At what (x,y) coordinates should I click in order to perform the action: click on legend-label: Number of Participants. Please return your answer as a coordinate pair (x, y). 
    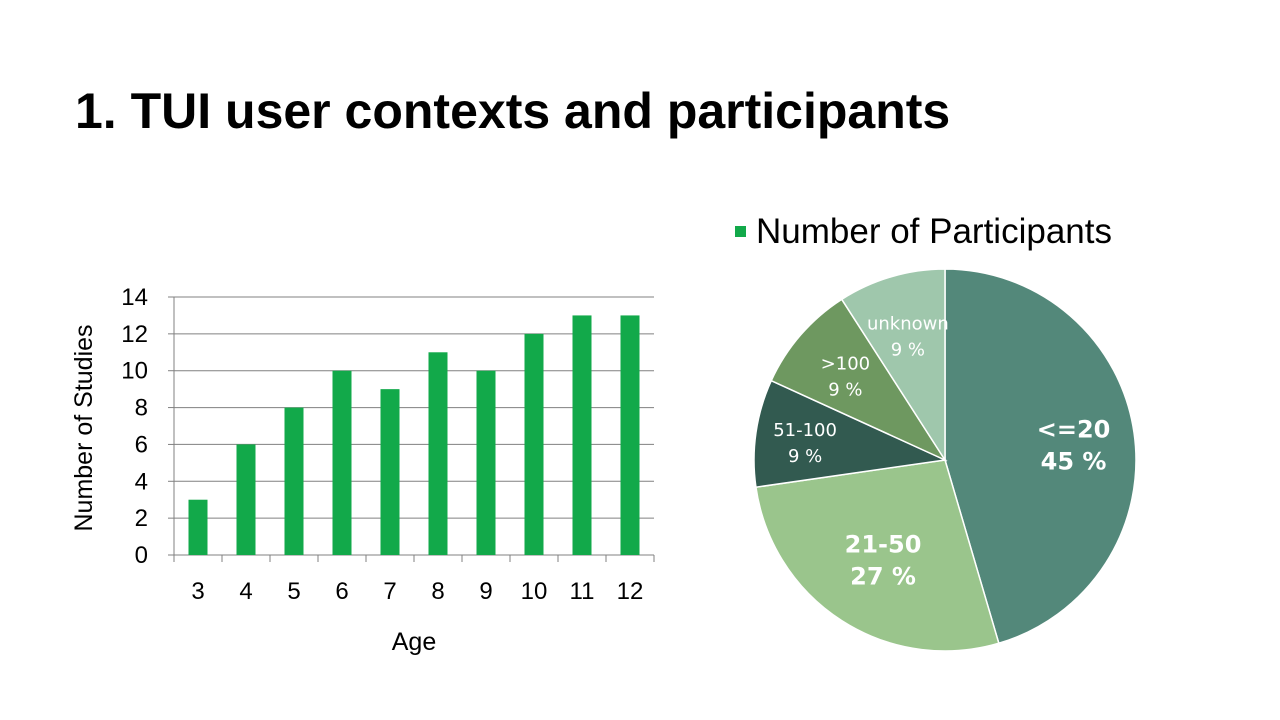
    Looking at the image, I should click on (934, 231).